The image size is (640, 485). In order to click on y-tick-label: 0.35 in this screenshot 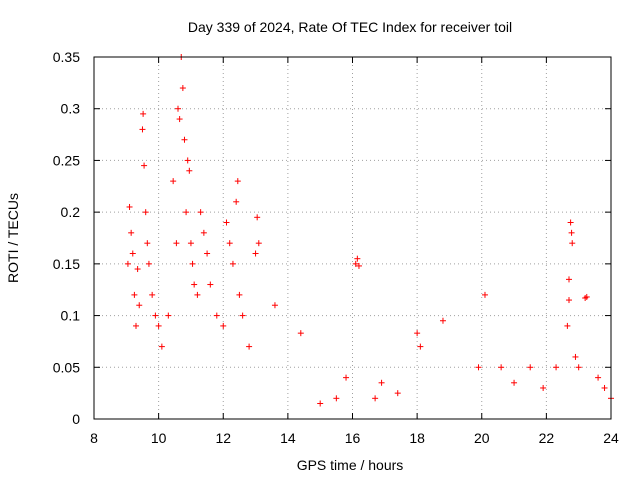, I will do `click(66, 57)`.